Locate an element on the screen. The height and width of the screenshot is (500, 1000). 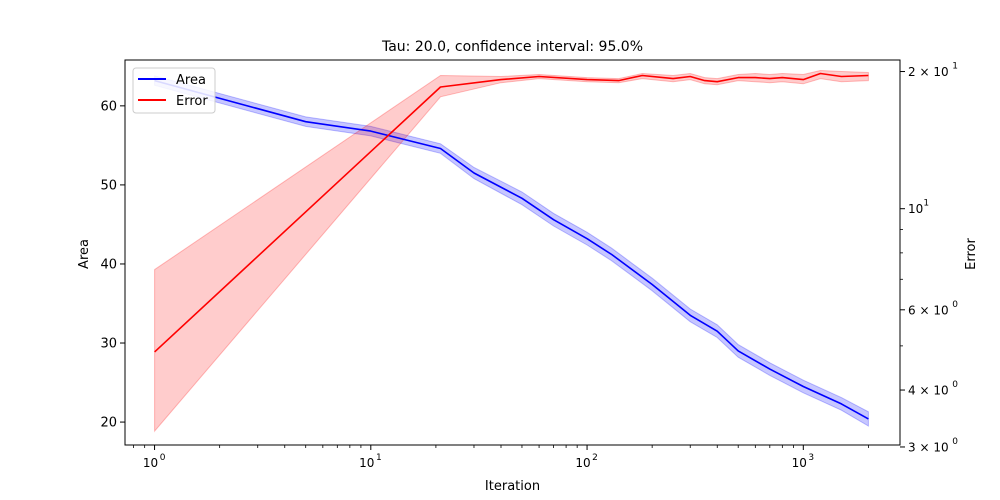
legend-error-label: Error is located at coordinates (192, 101).